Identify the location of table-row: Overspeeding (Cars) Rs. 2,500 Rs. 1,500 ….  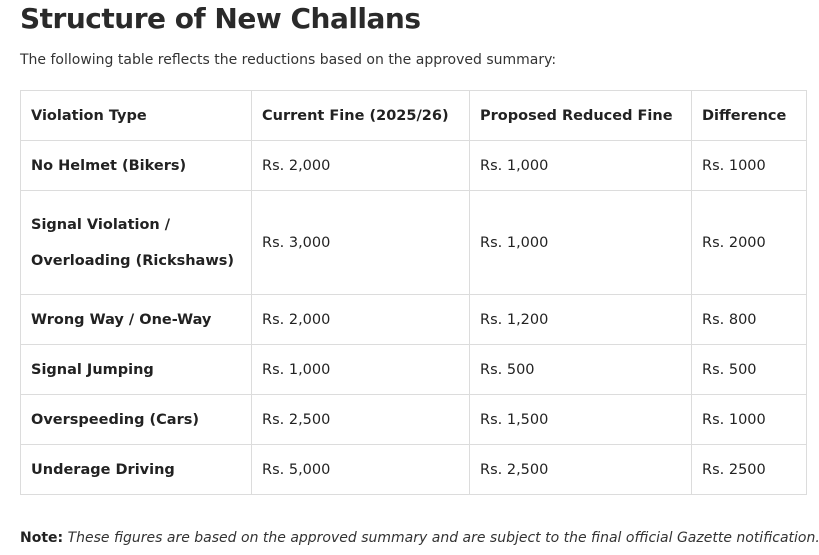
(413, 419).